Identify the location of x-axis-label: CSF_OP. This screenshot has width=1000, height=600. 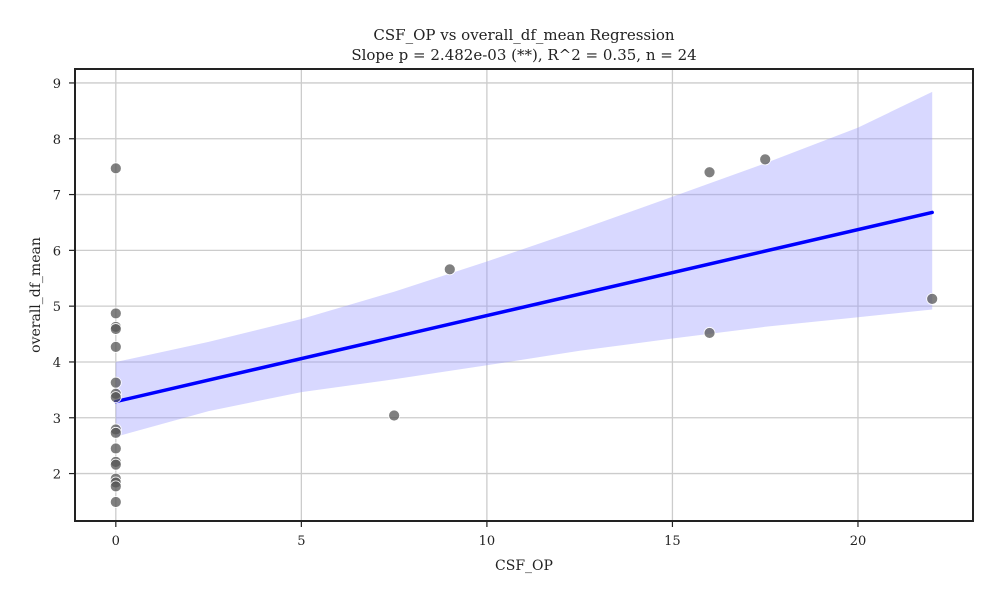
(524, 566).